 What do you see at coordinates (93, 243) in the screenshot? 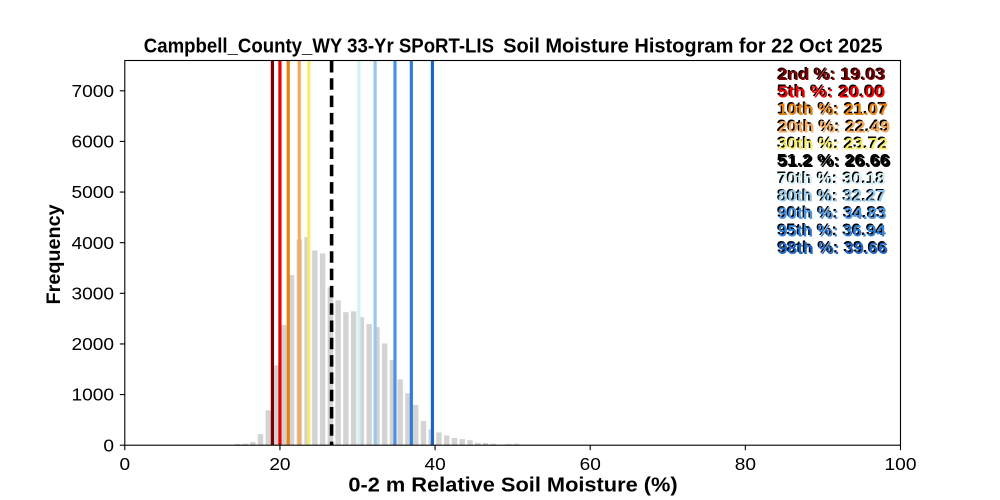
I see `svg-text: 4000` at bounding box center [93, 243].